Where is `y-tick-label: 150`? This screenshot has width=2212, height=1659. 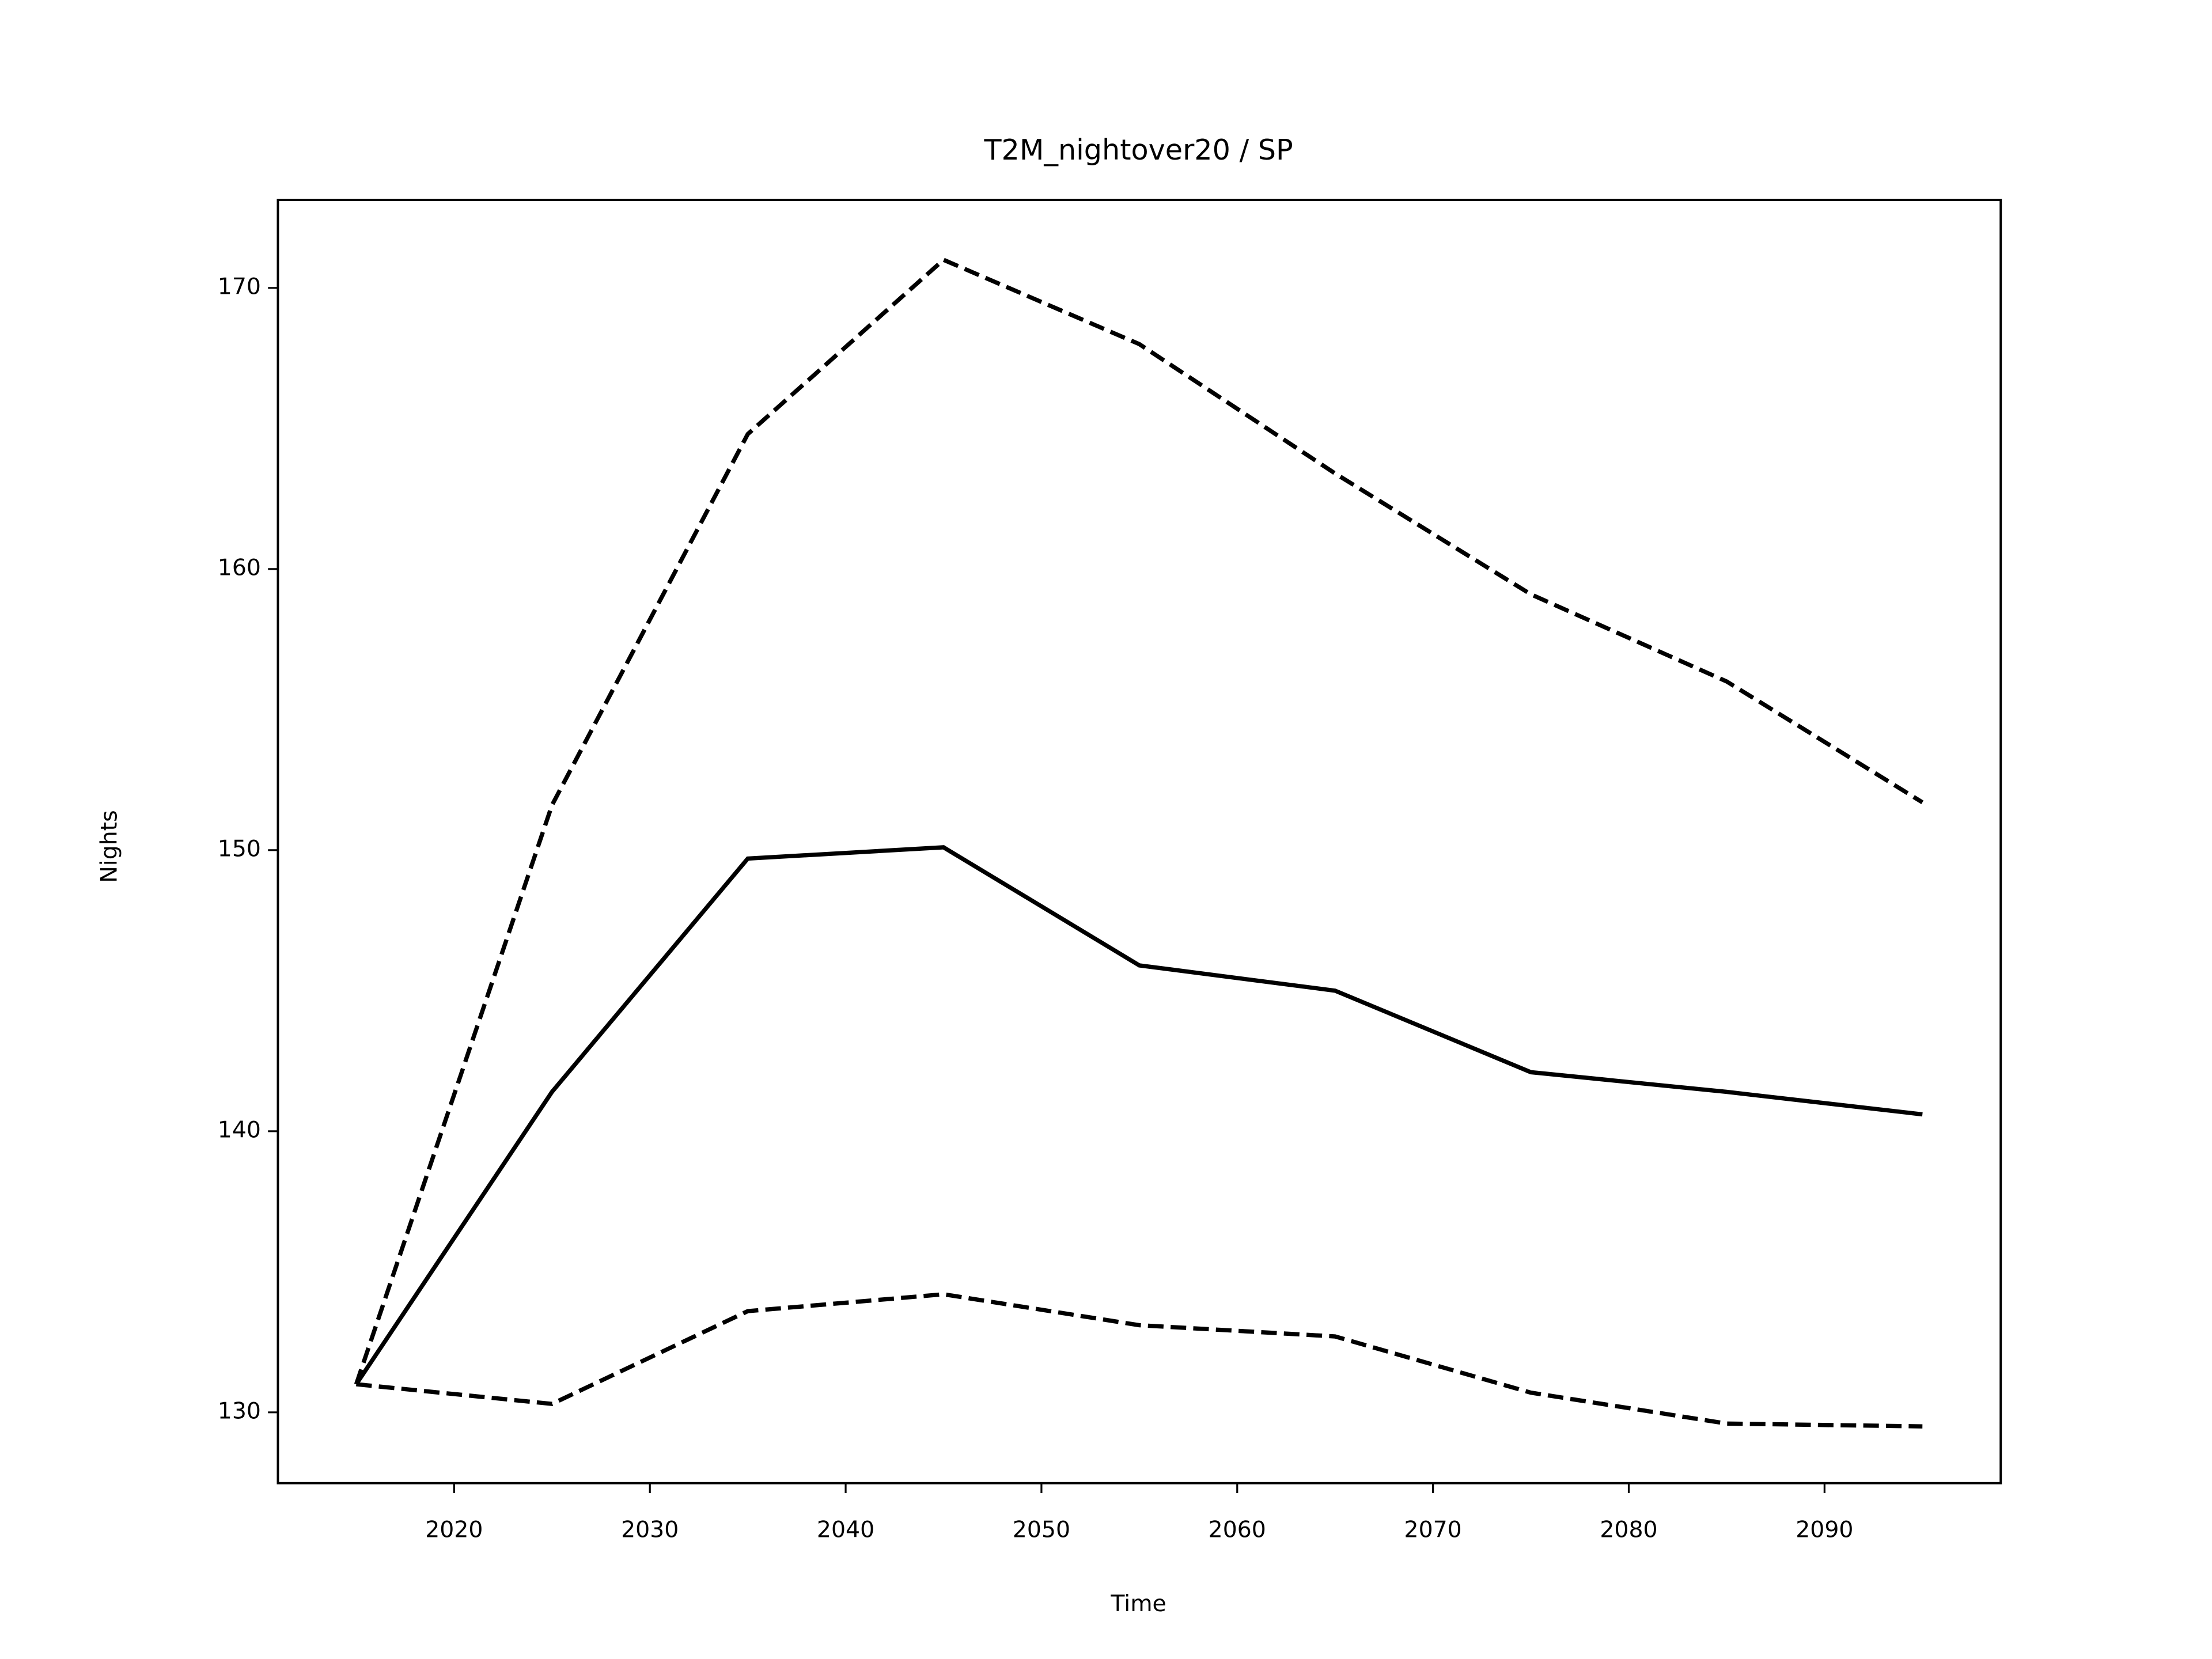 y-tick-label: 150 is located at coordinates (239, 848).